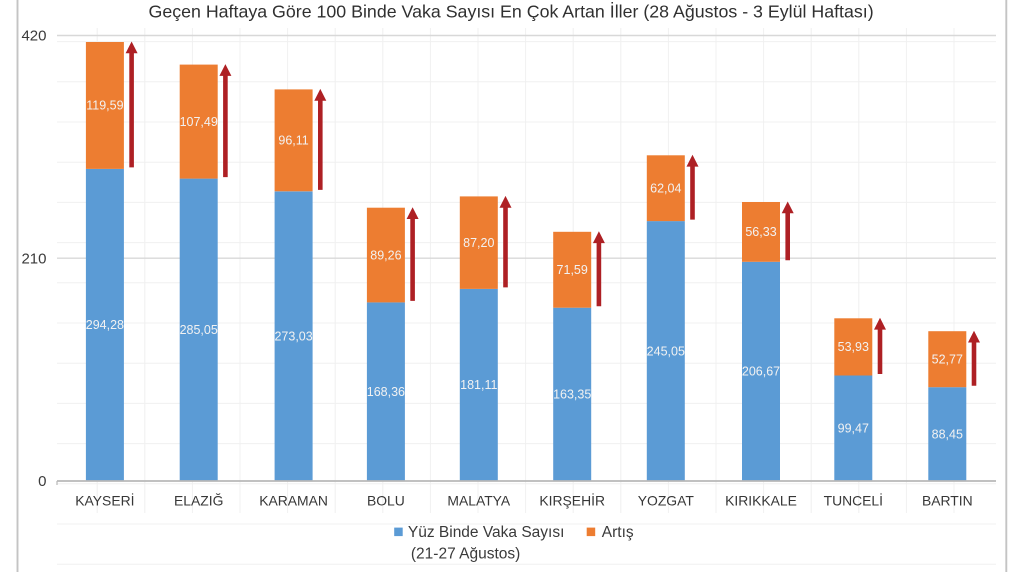  Describe the element at coordinates (761, 372) in the screenshot. I see `svg-text: 206,67` at that location.